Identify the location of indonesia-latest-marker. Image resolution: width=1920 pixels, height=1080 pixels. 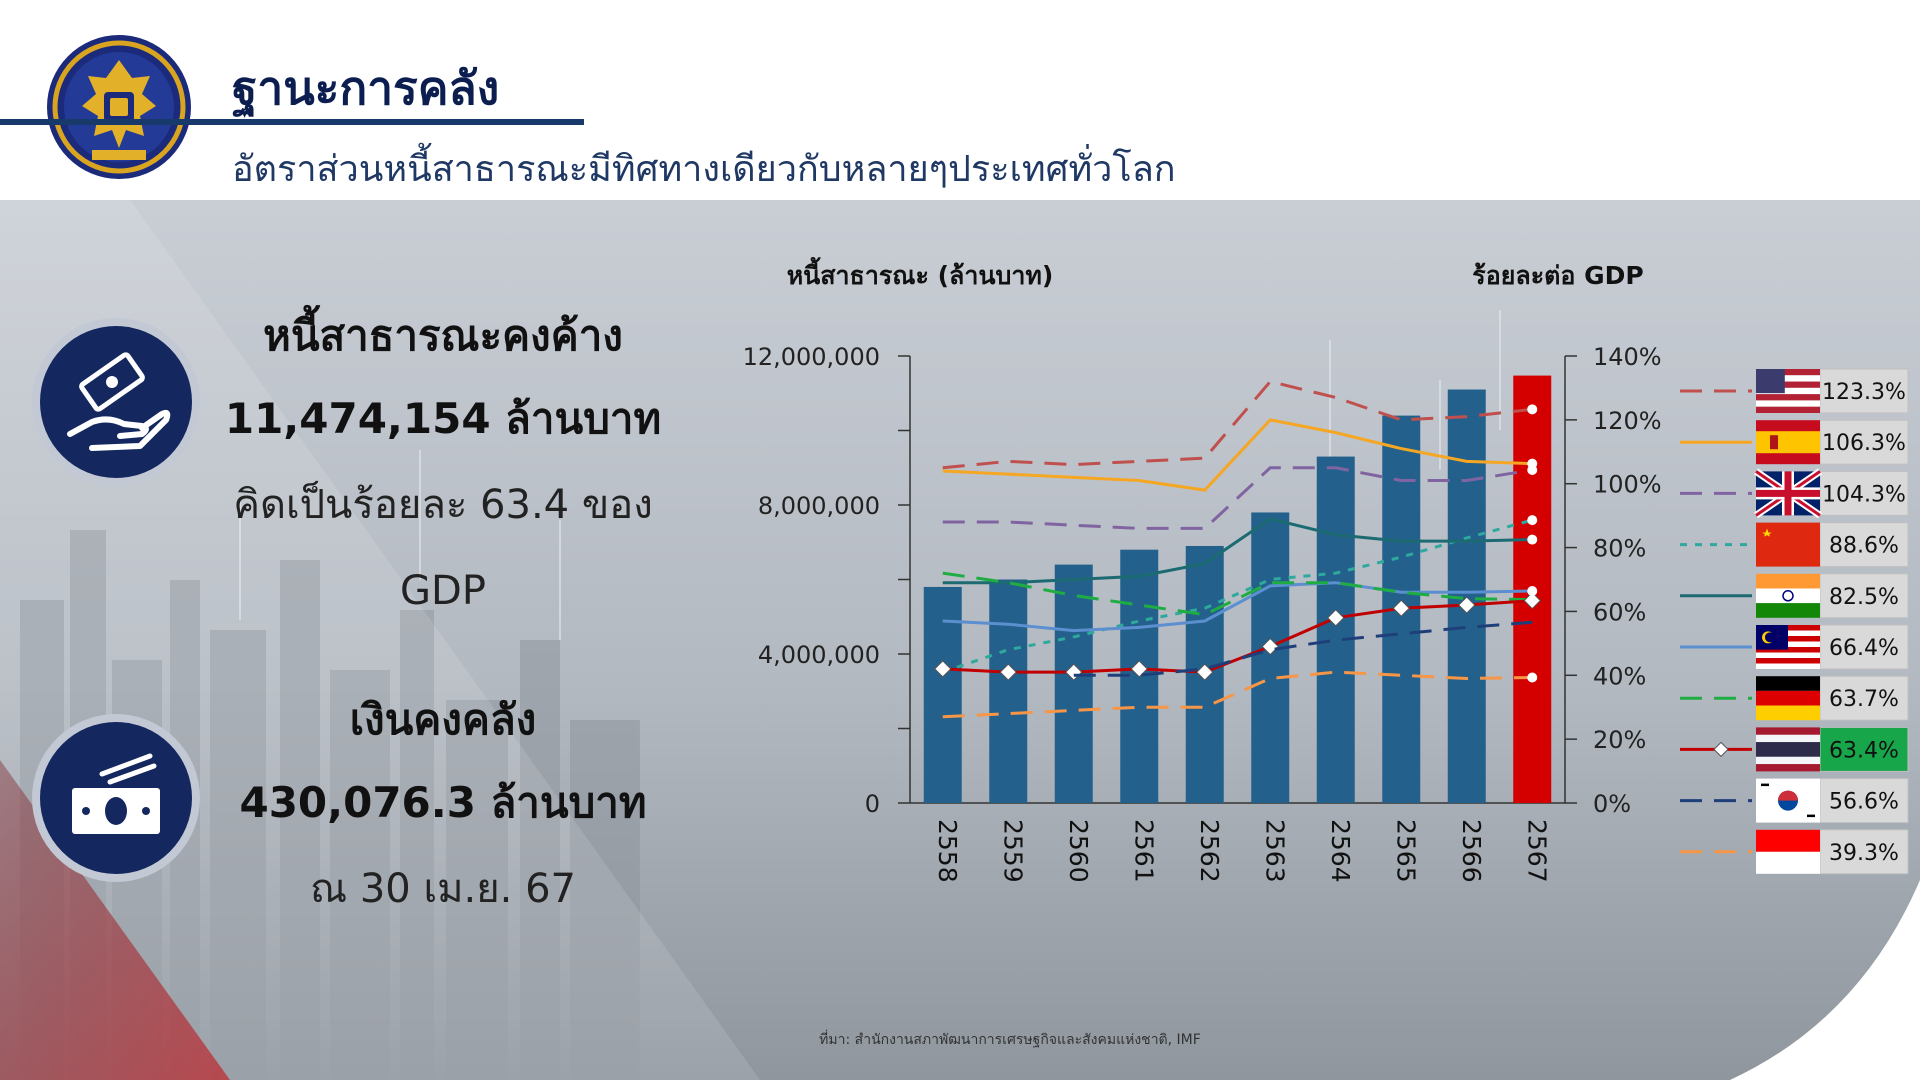
(1532, 677).